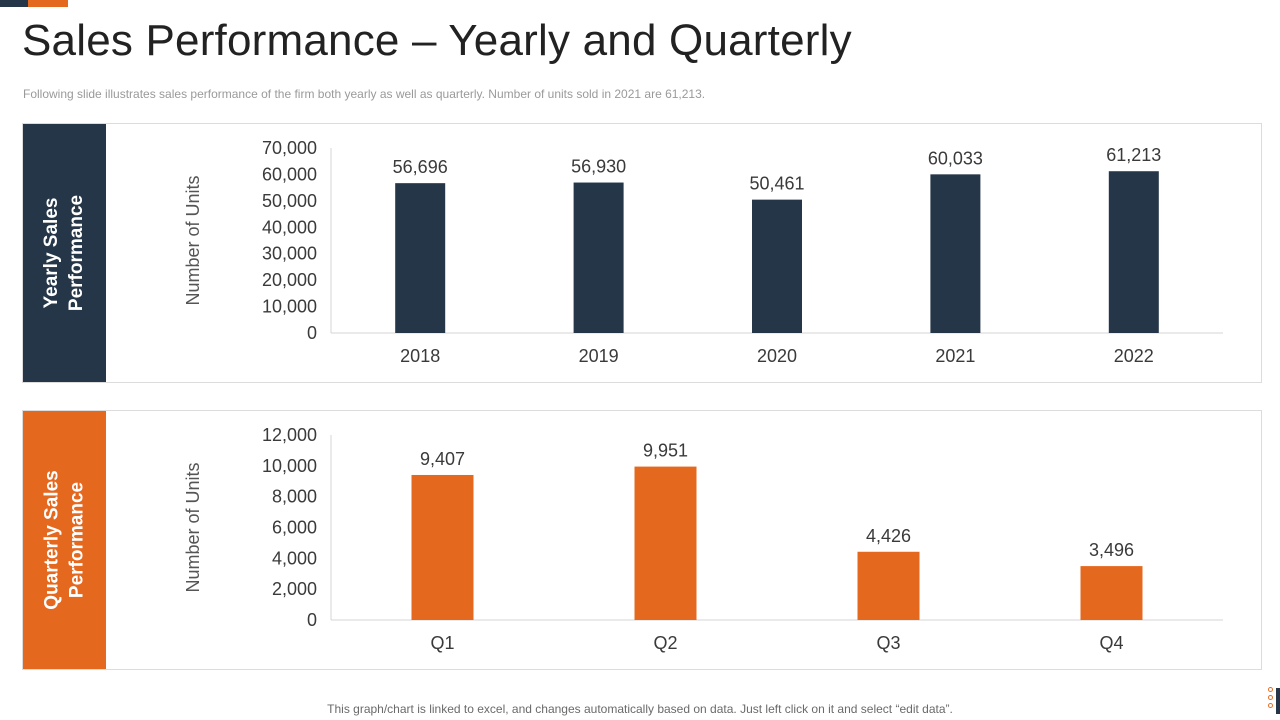  Describe the element at coordinates (955, 253) in the screenshot. I see `yearly-bar-2021` at that location.